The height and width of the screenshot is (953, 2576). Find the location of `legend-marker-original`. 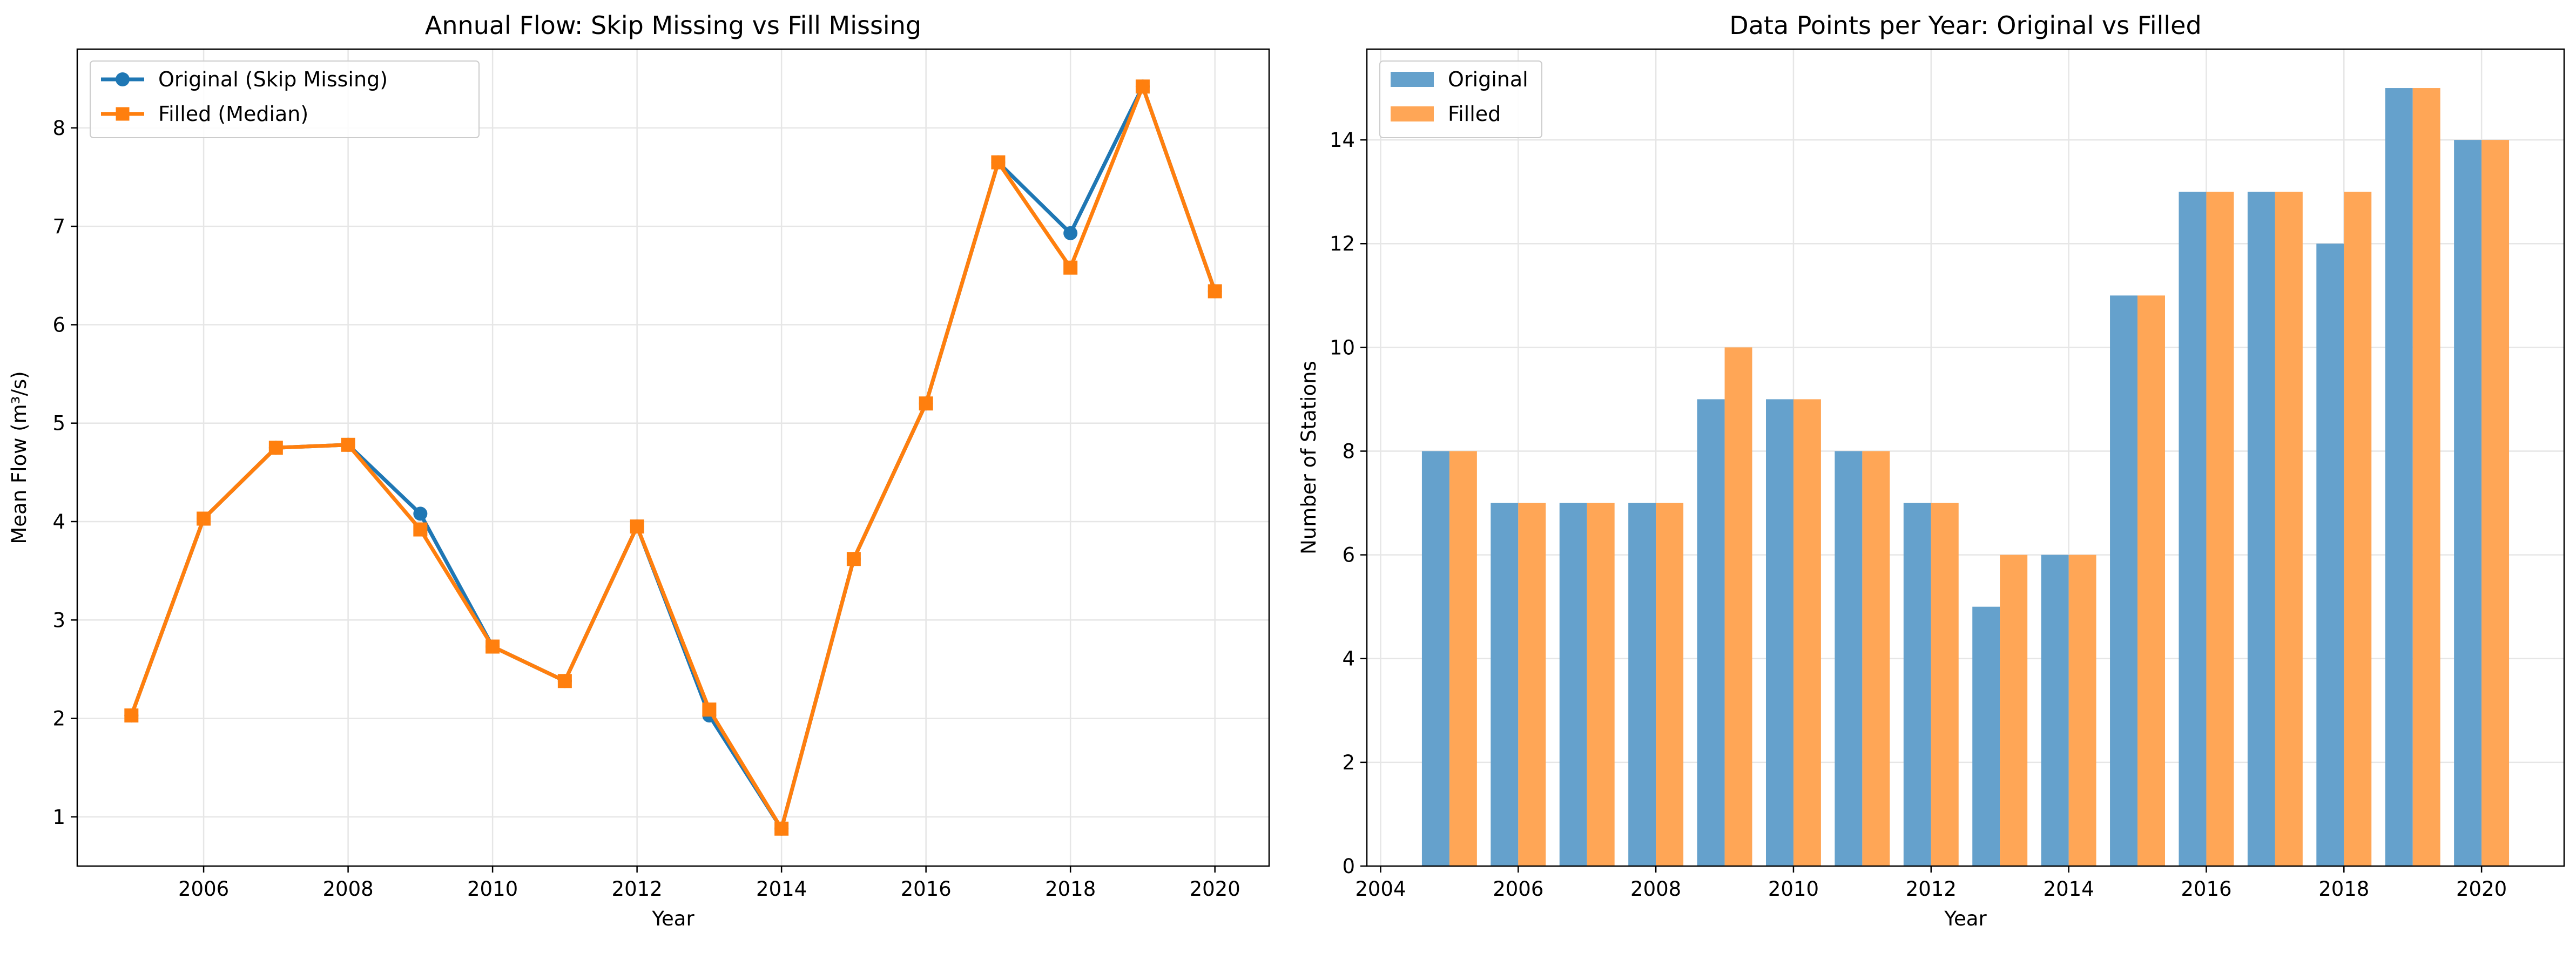

legend-marker-original is located at coordinates (123, 79).